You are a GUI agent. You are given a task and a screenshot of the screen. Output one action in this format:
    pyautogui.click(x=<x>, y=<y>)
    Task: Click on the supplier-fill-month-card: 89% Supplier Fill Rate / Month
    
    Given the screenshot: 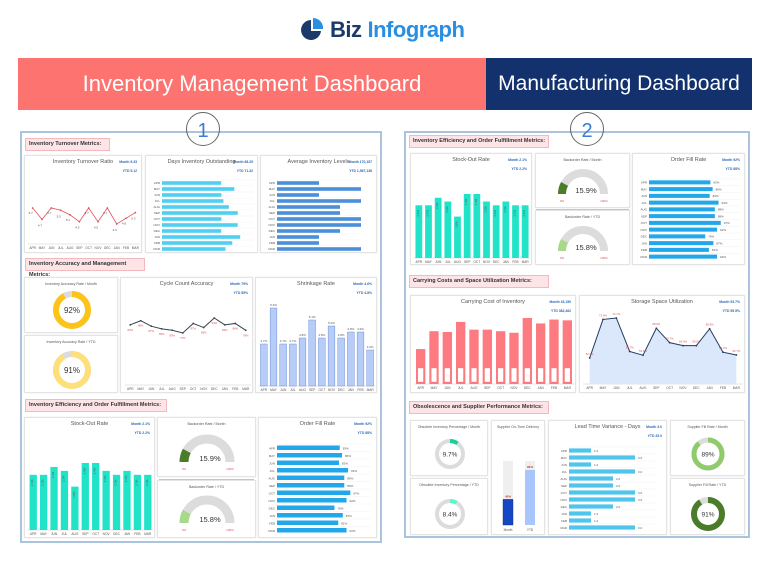 What is the action you would take?
    pyautogui.click(x=707, y=448)
    